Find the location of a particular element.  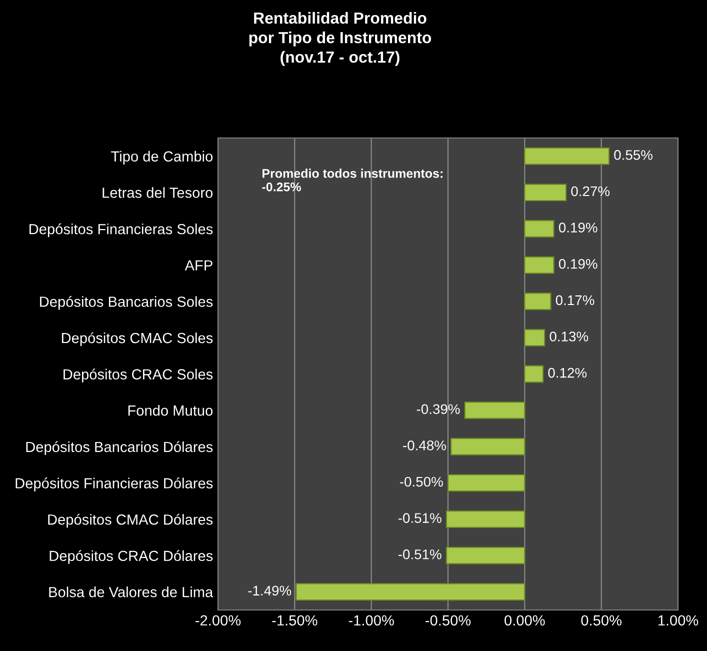

data-label: 0.12% is located at coordinates (567, 373).